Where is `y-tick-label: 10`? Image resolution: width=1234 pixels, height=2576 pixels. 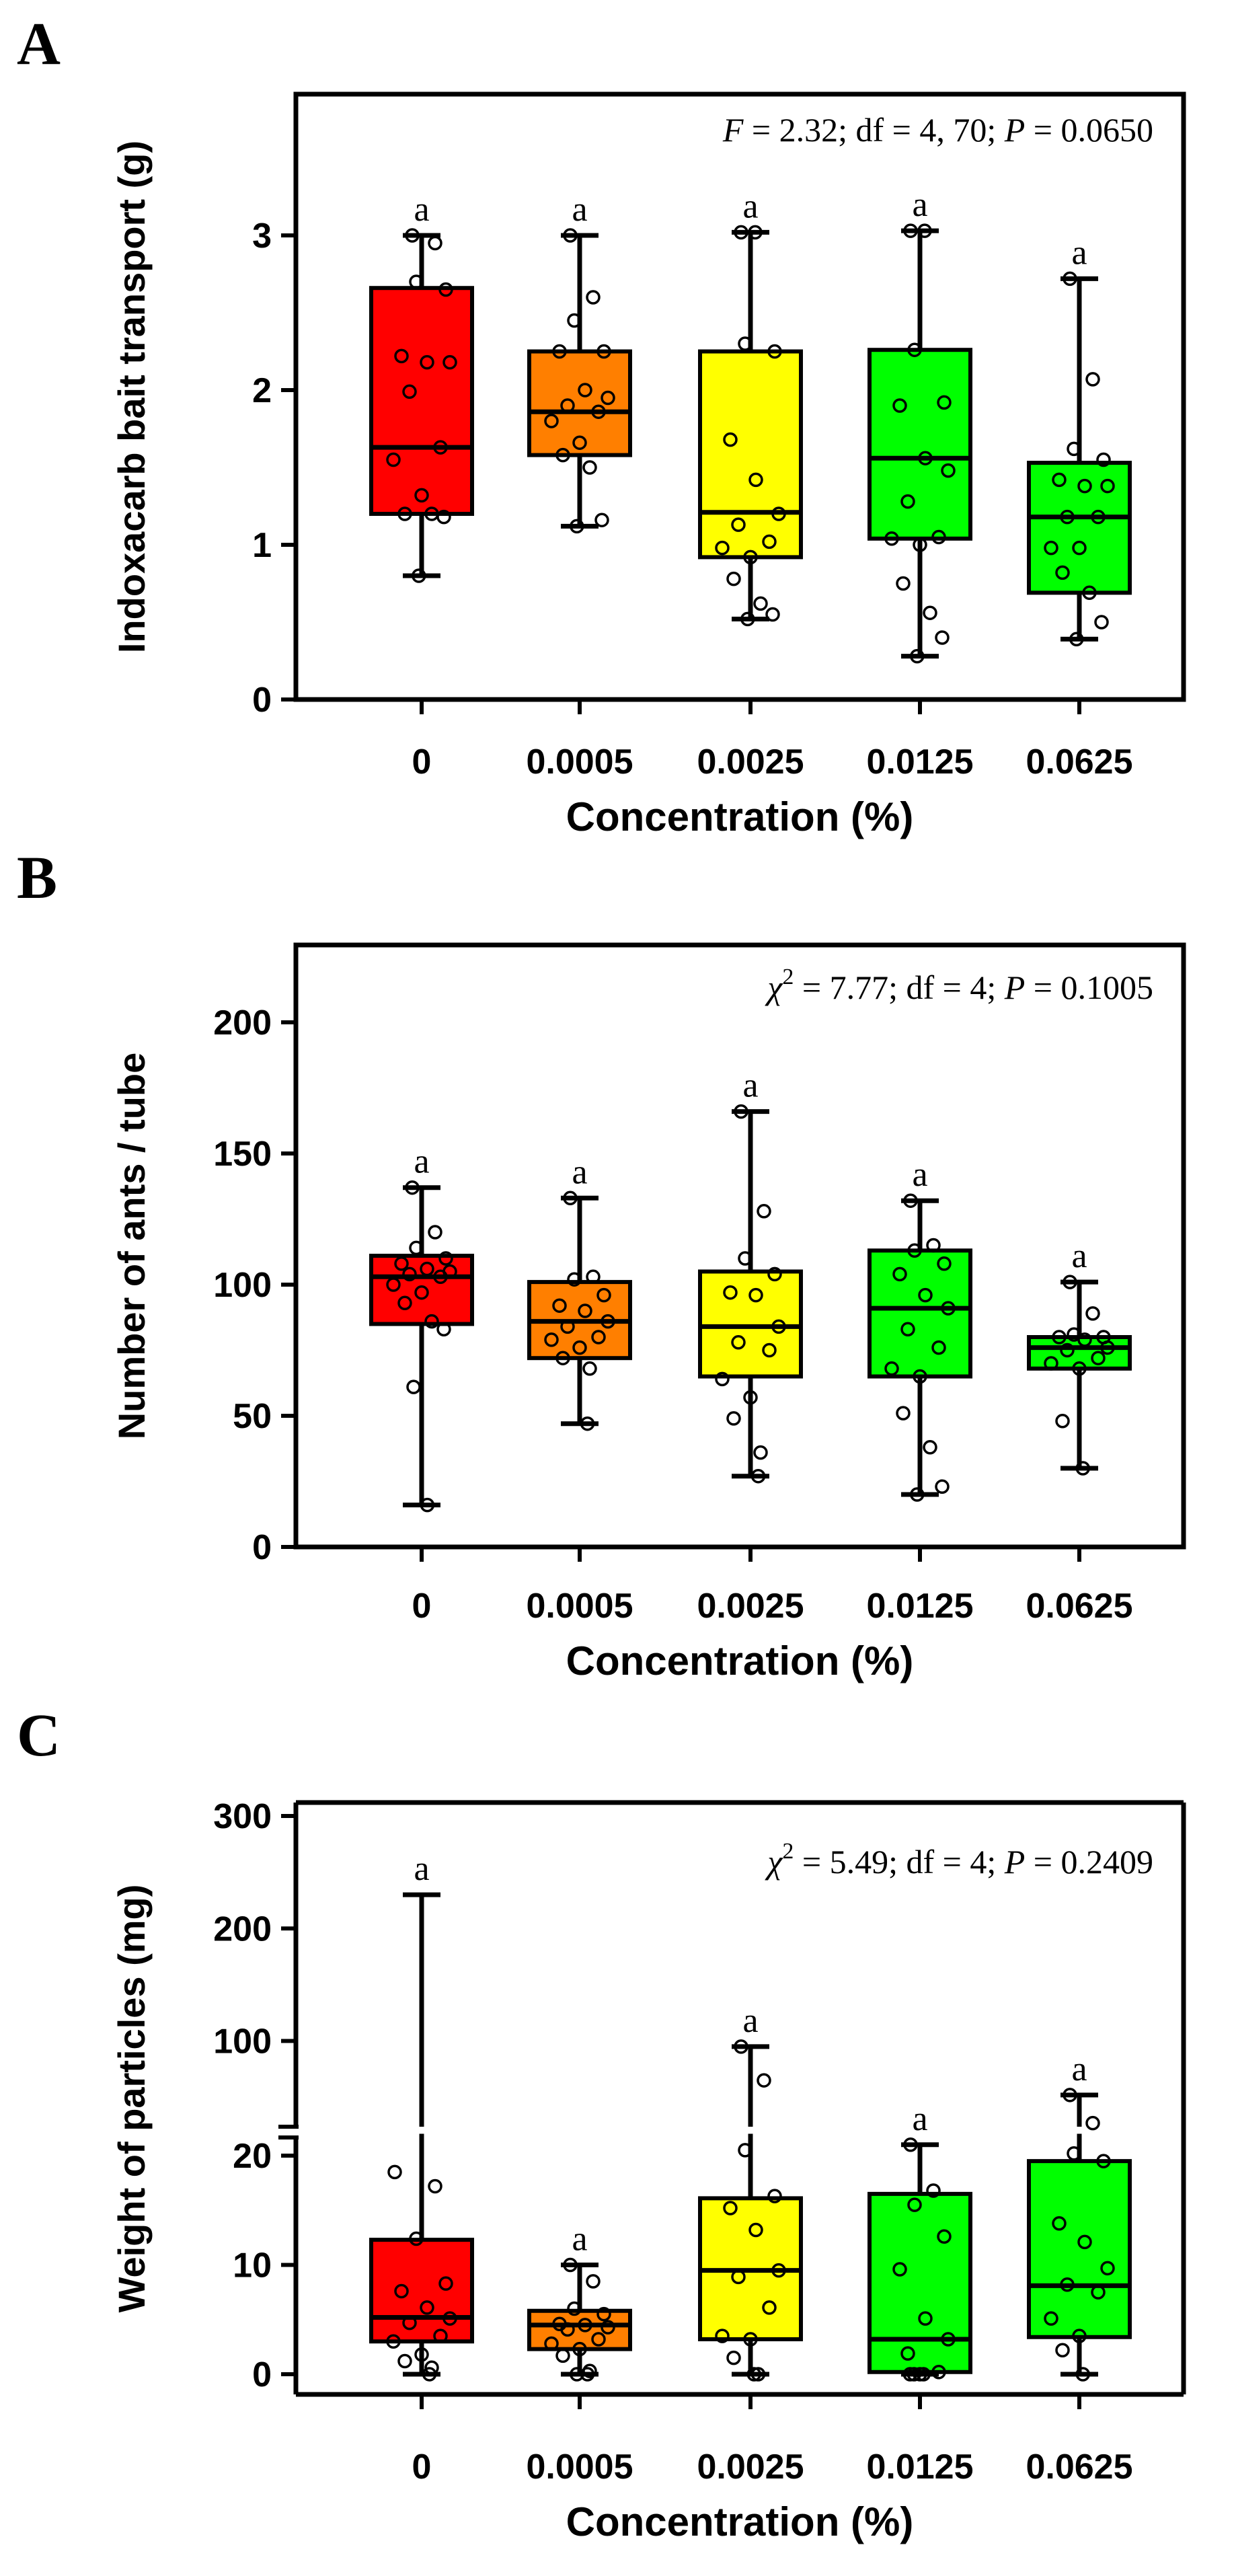
y-tick-label: 10 is located at coordinates (253, 2265).